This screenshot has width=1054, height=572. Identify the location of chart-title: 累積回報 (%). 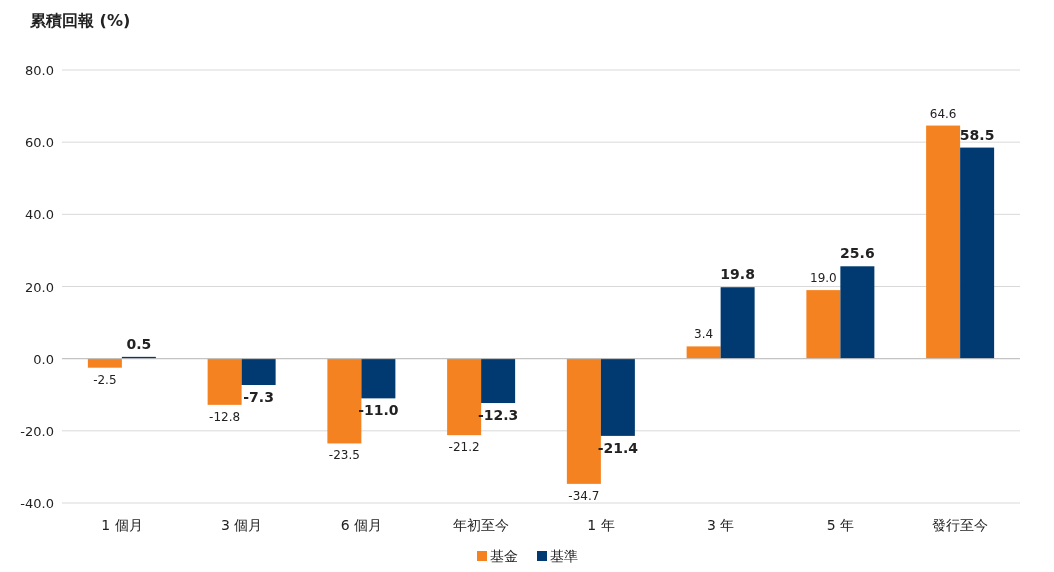
(80, 20).